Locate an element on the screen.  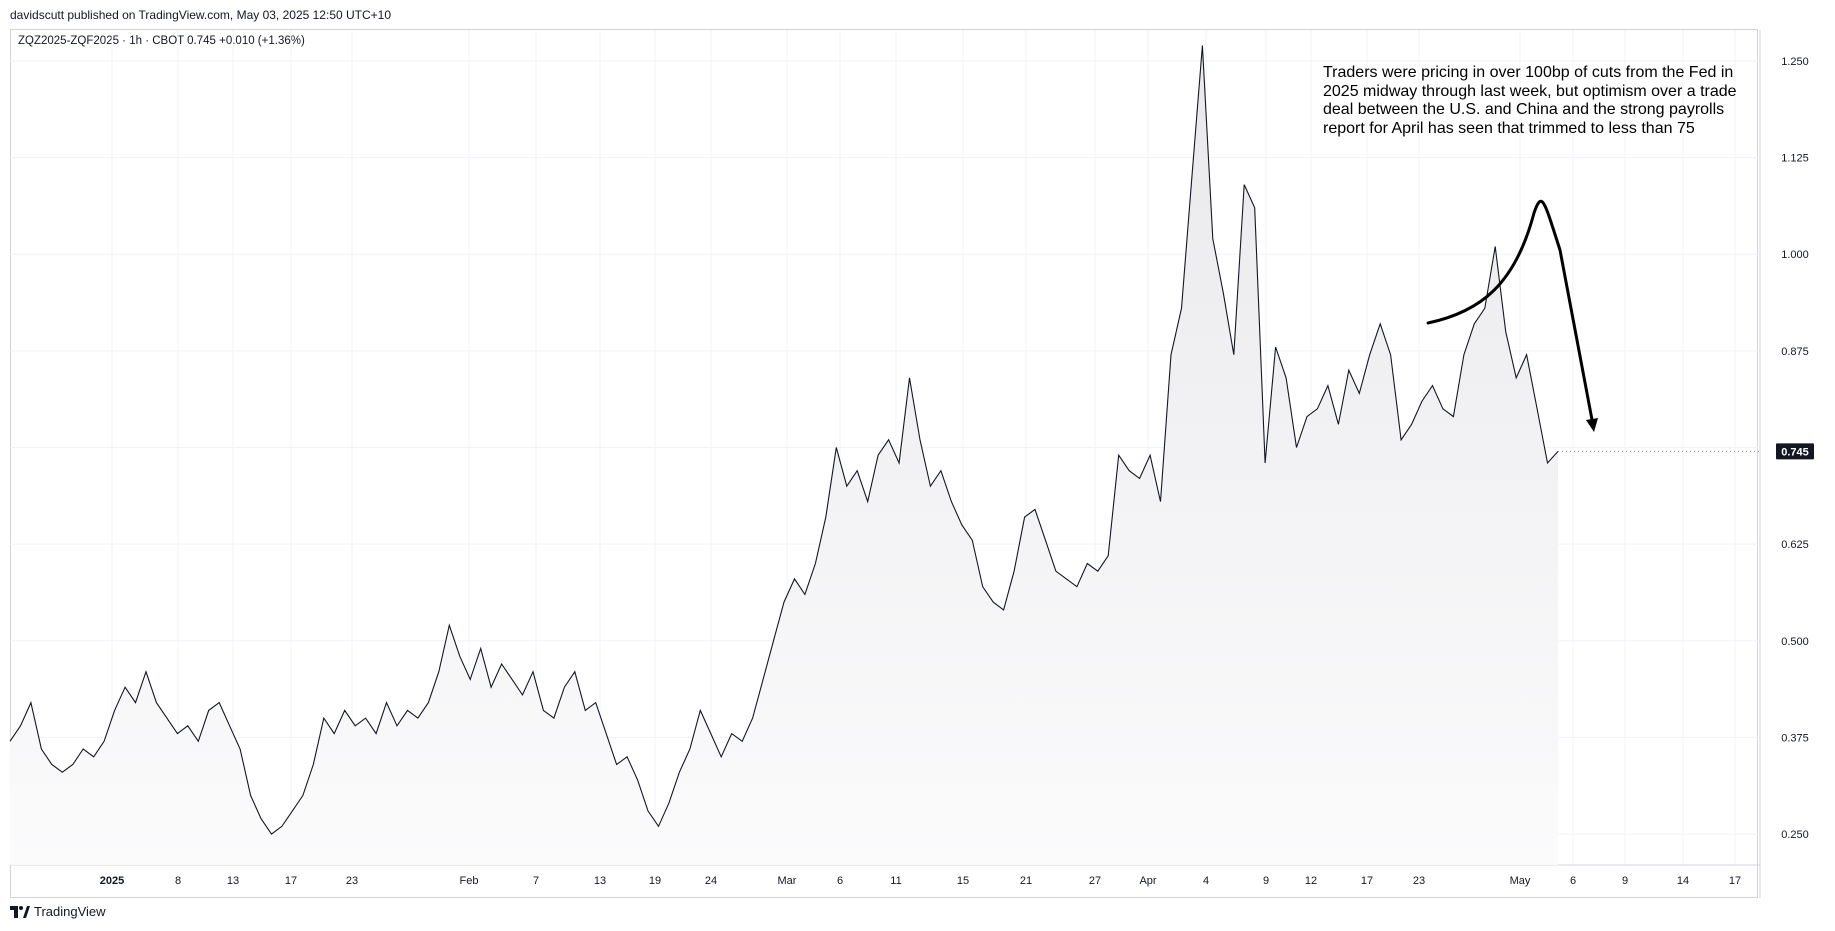
x-tick-label: Feb is located at coordinates (469, 881).